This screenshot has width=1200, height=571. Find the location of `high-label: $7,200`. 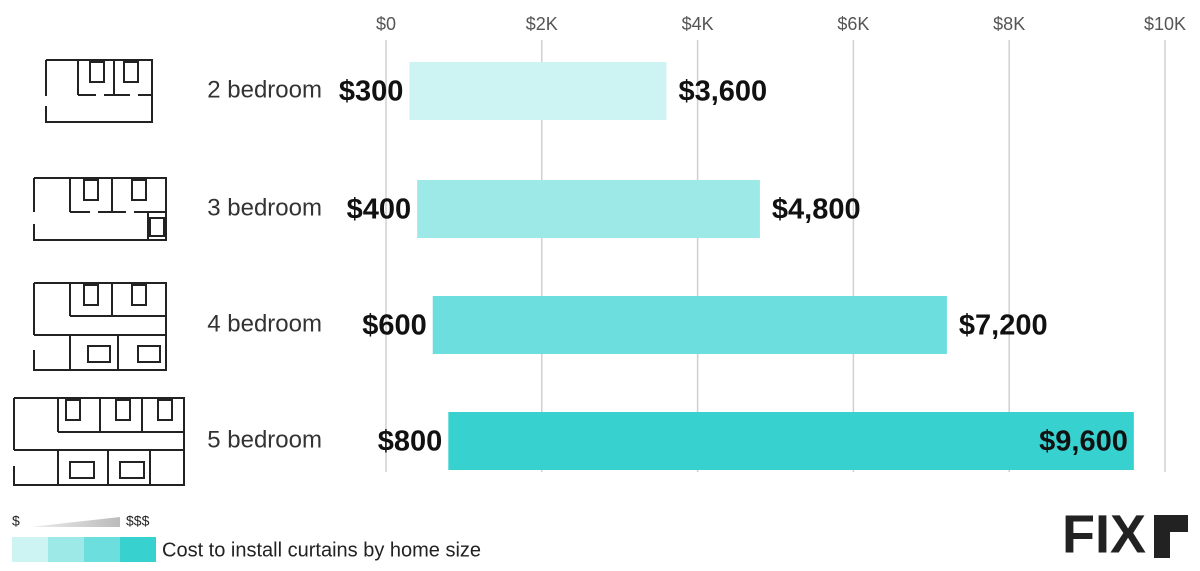

high-label: $7,200 is located at coordinates (1003, 326).